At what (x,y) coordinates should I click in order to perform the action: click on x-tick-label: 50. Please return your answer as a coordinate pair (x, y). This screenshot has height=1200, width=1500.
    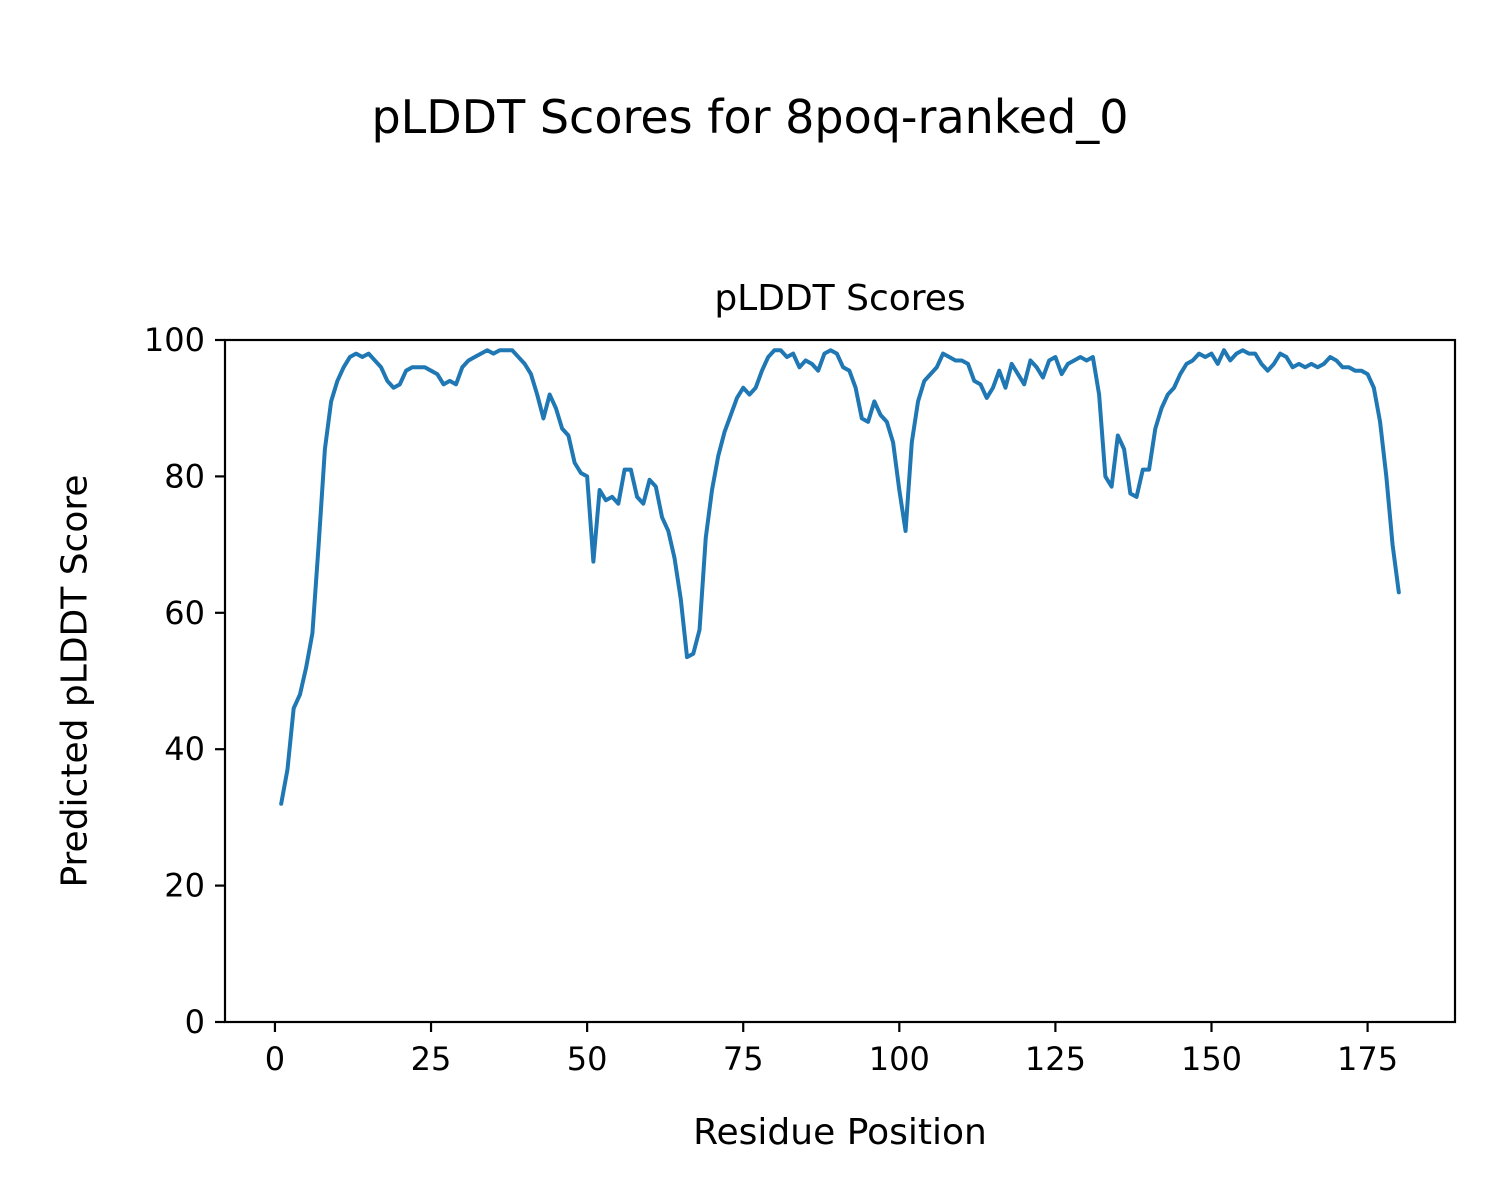
    Looking at the image, I should click on (587, 1059).